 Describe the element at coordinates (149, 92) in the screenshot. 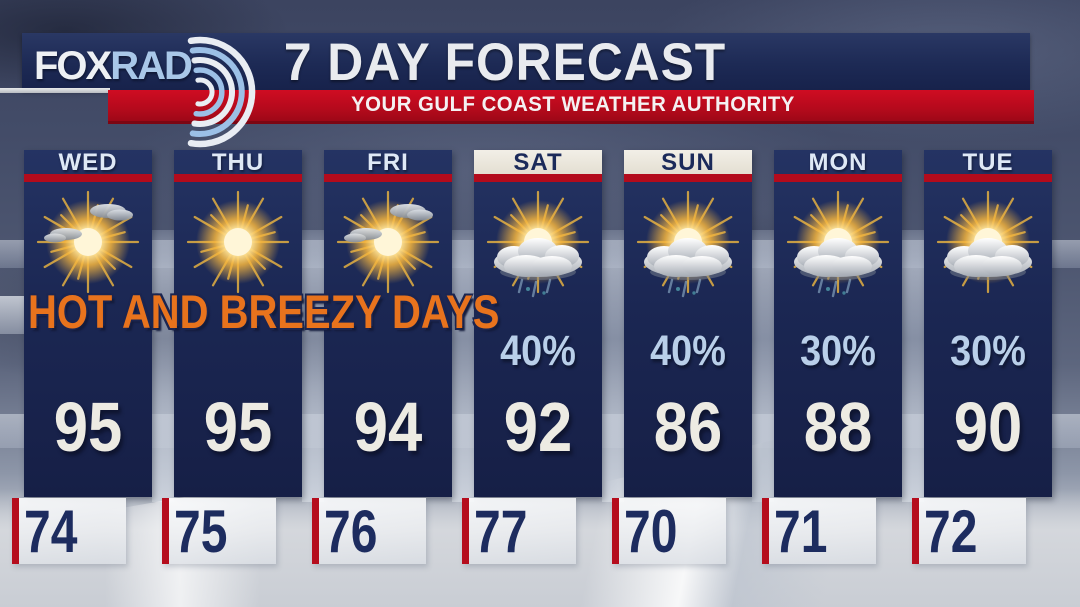

I see `foxrad-logo: FOXRAD` at that location.